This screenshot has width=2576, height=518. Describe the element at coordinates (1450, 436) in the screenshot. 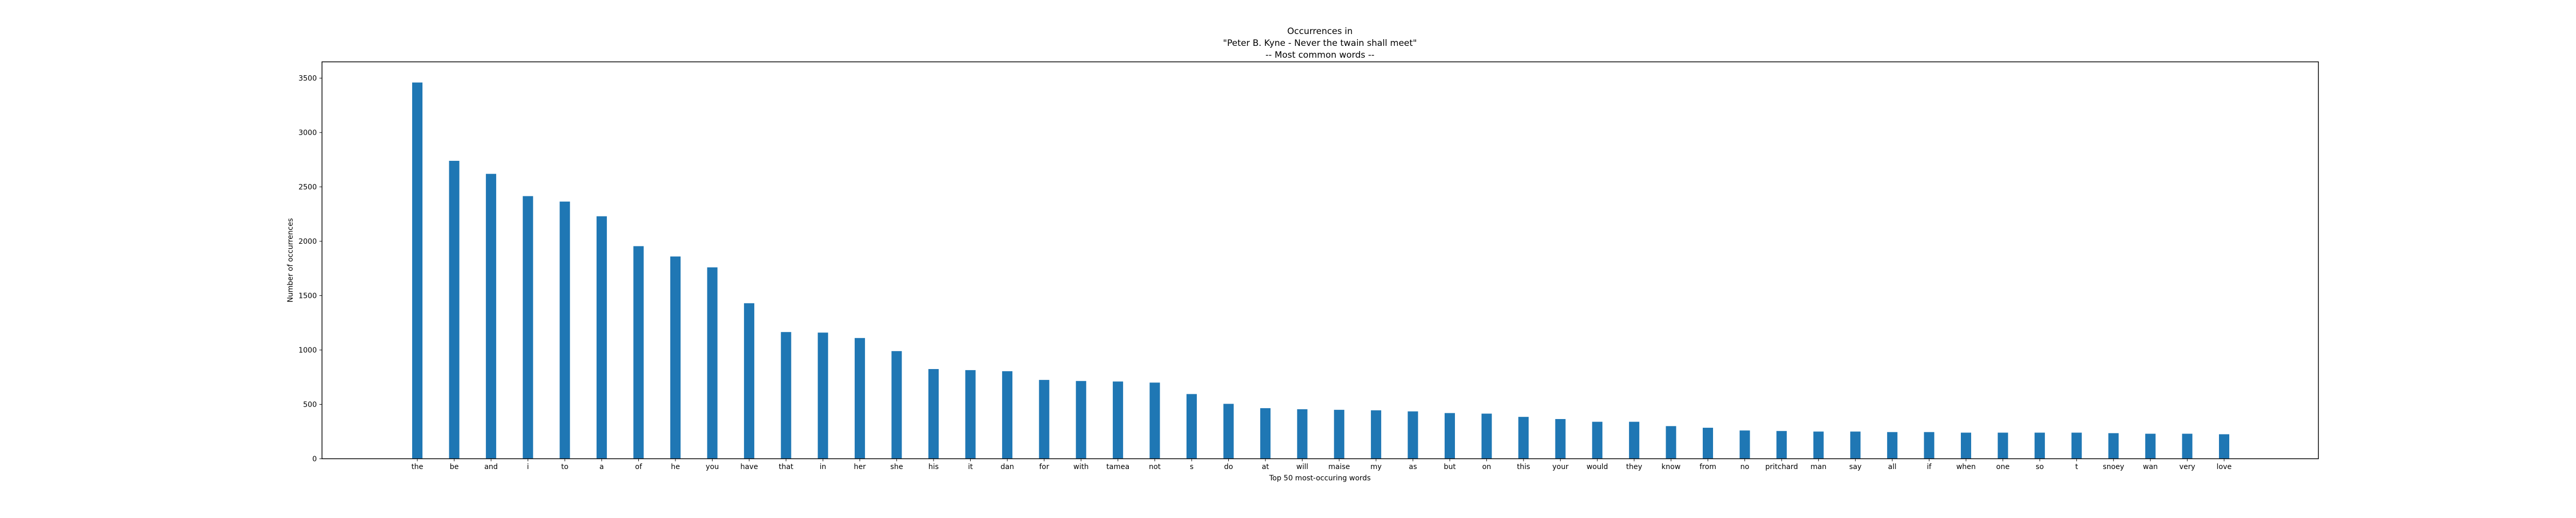

I see `bar-but` at that location.